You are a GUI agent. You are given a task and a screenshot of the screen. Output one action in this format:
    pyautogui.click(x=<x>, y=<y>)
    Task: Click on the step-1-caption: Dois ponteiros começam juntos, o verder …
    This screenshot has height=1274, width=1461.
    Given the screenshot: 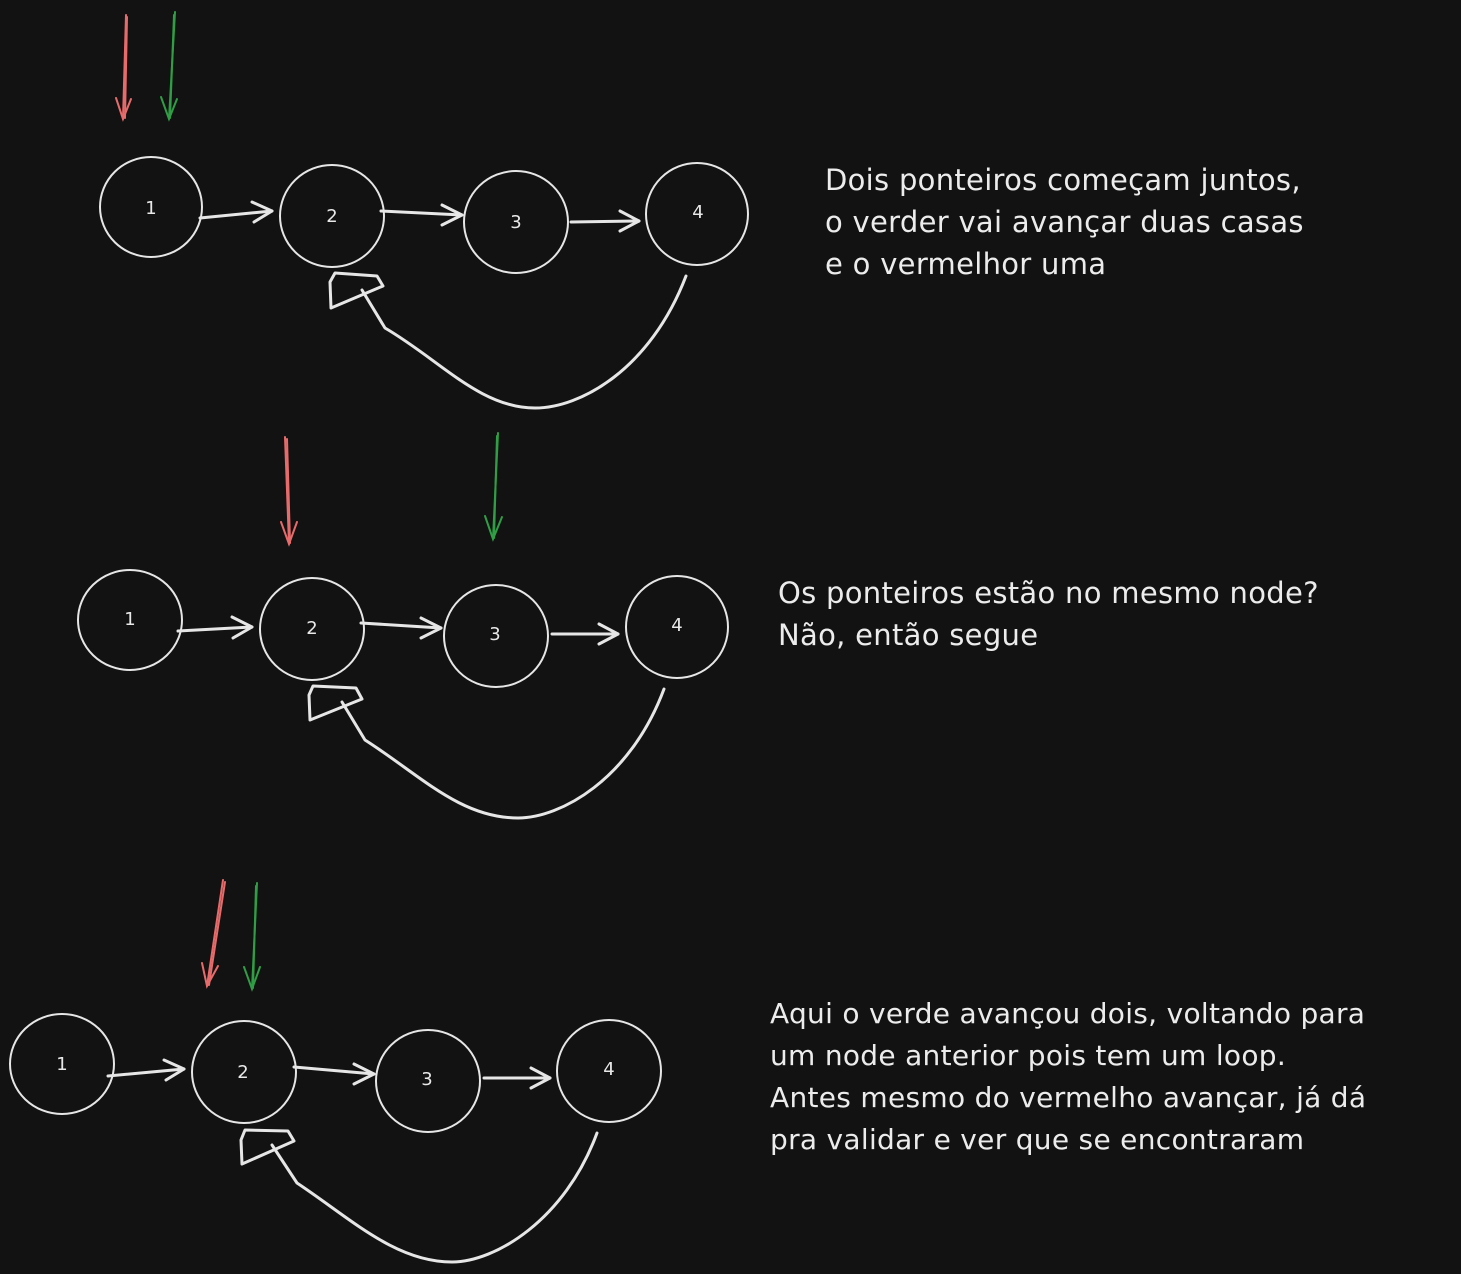 What is the action you would take?
    pyautogui.click(x=1064, y=222)
    